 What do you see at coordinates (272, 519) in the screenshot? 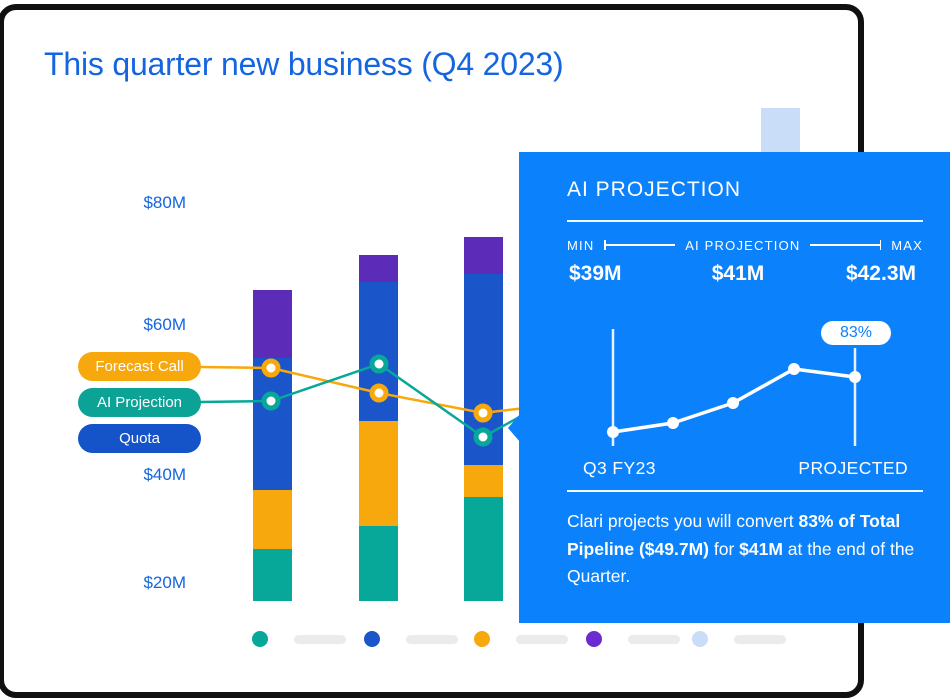
I see `bar1-orange-segment` at bounding box center [272, 519].